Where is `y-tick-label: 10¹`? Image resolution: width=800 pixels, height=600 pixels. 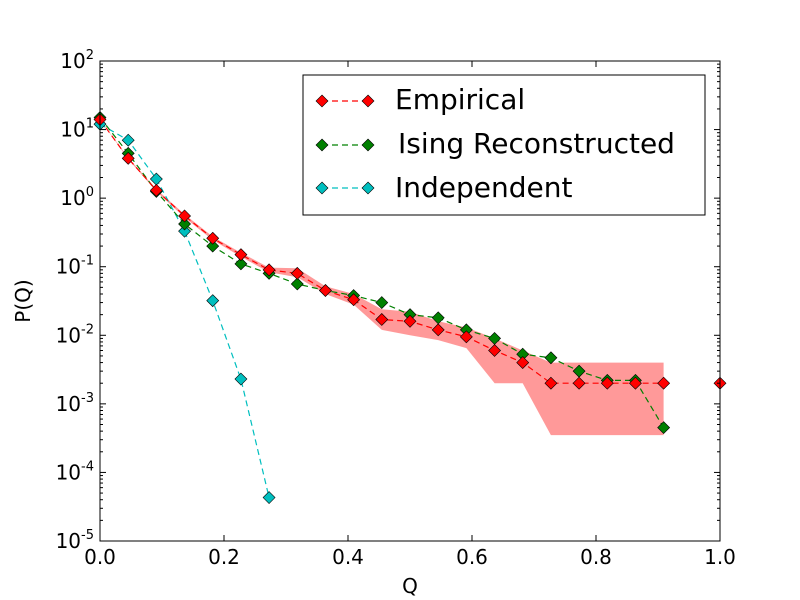 y-tick-label: 10¹ is located at coordinates (77, 129).